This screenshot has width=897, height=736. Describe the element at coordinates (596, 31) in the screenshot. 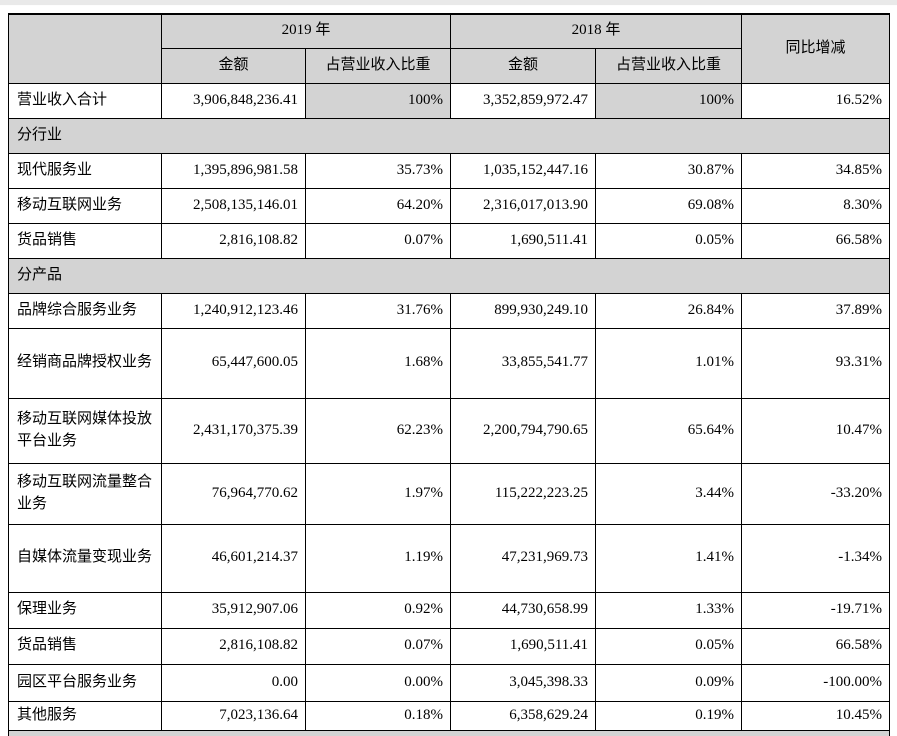

I see `header-year-2018: 2018 年` at that location.